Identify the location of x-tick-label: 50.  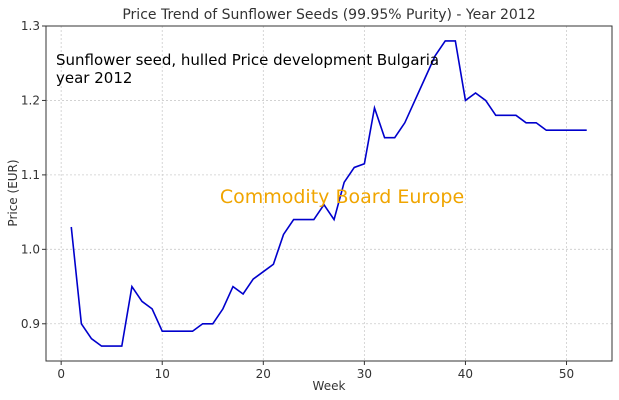
(566, 374).